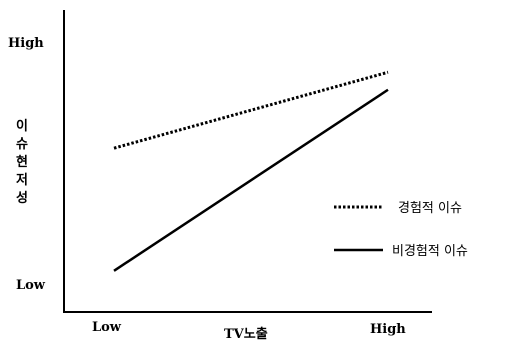 The width and height of the screenshot is (512, 344). I want to click on legend-label-2: 비경험적 이슈, so click(430, 251).